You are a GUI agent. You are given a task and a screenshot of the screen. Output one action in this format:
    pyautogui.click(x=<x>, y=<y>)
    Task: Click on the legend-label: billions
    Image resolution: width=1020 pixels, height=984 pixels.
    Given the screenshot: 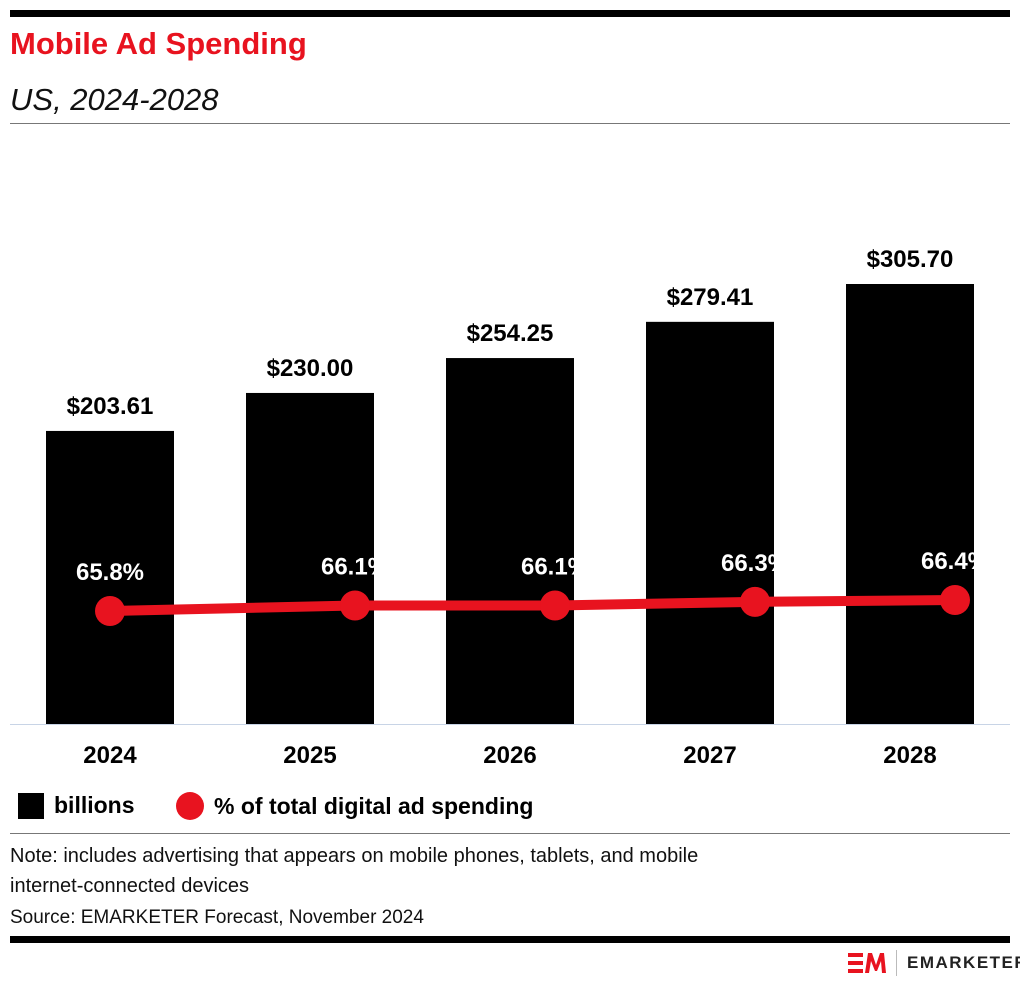 What is the action you would take?
    pyautogui.click(x=94, y=805)
    